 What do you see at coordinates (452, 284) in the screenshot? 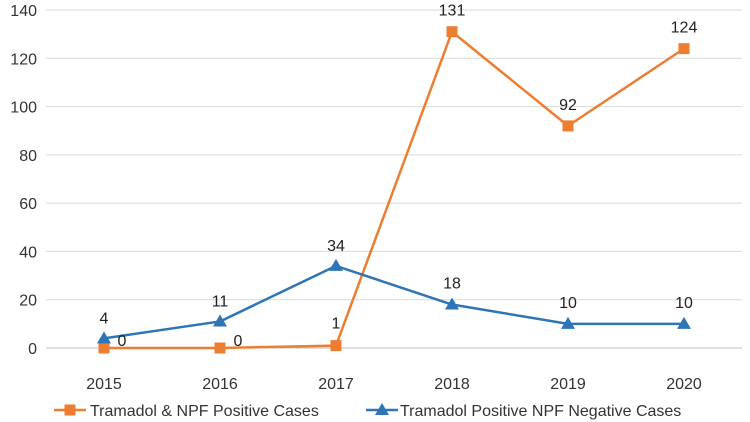
I see `data-label: 18` at bounding box center [452, 284].